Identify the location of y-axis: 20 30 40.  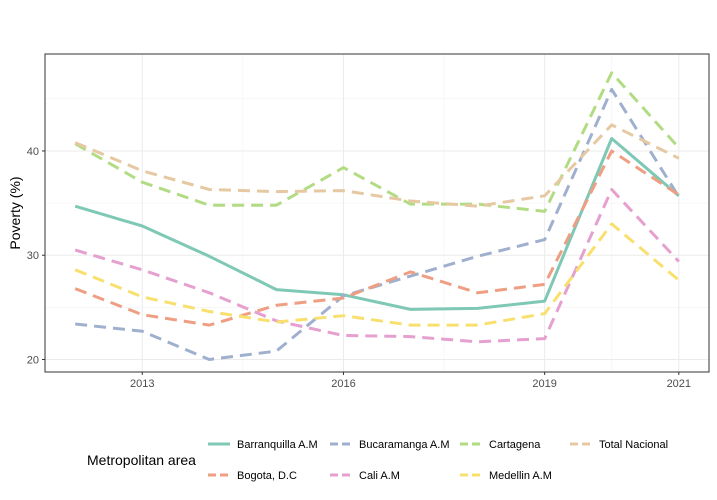
(36, 256).